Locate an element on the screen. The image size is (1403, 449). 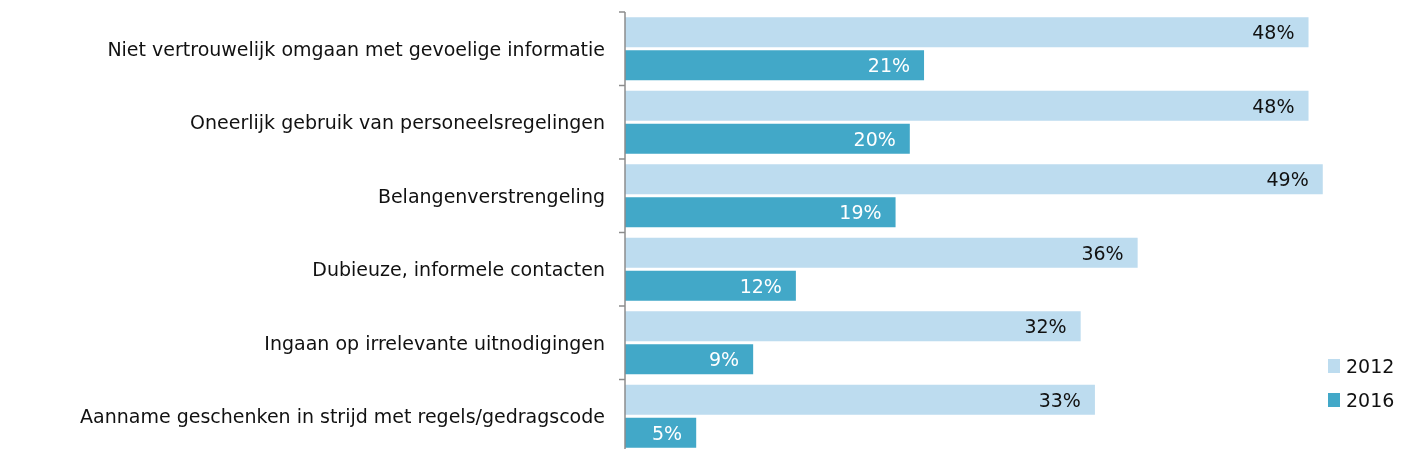
data-label: 9% is located at coordinates (724, 359).